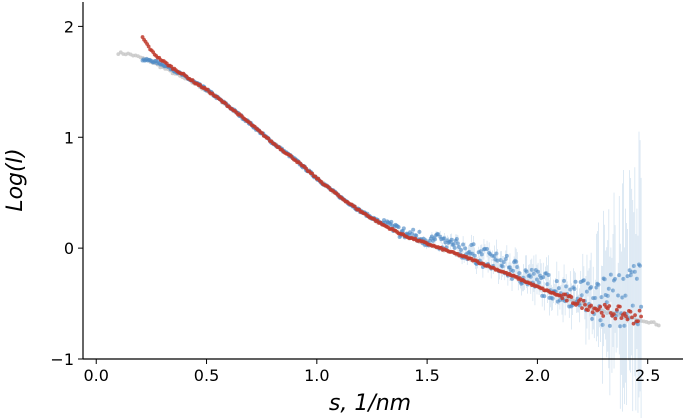 The width and height of the screenshot is (685, 418). Describe the element at coordinates (537, 375) in the screenshot. I see `x-tick-label: 2.0` at that location.